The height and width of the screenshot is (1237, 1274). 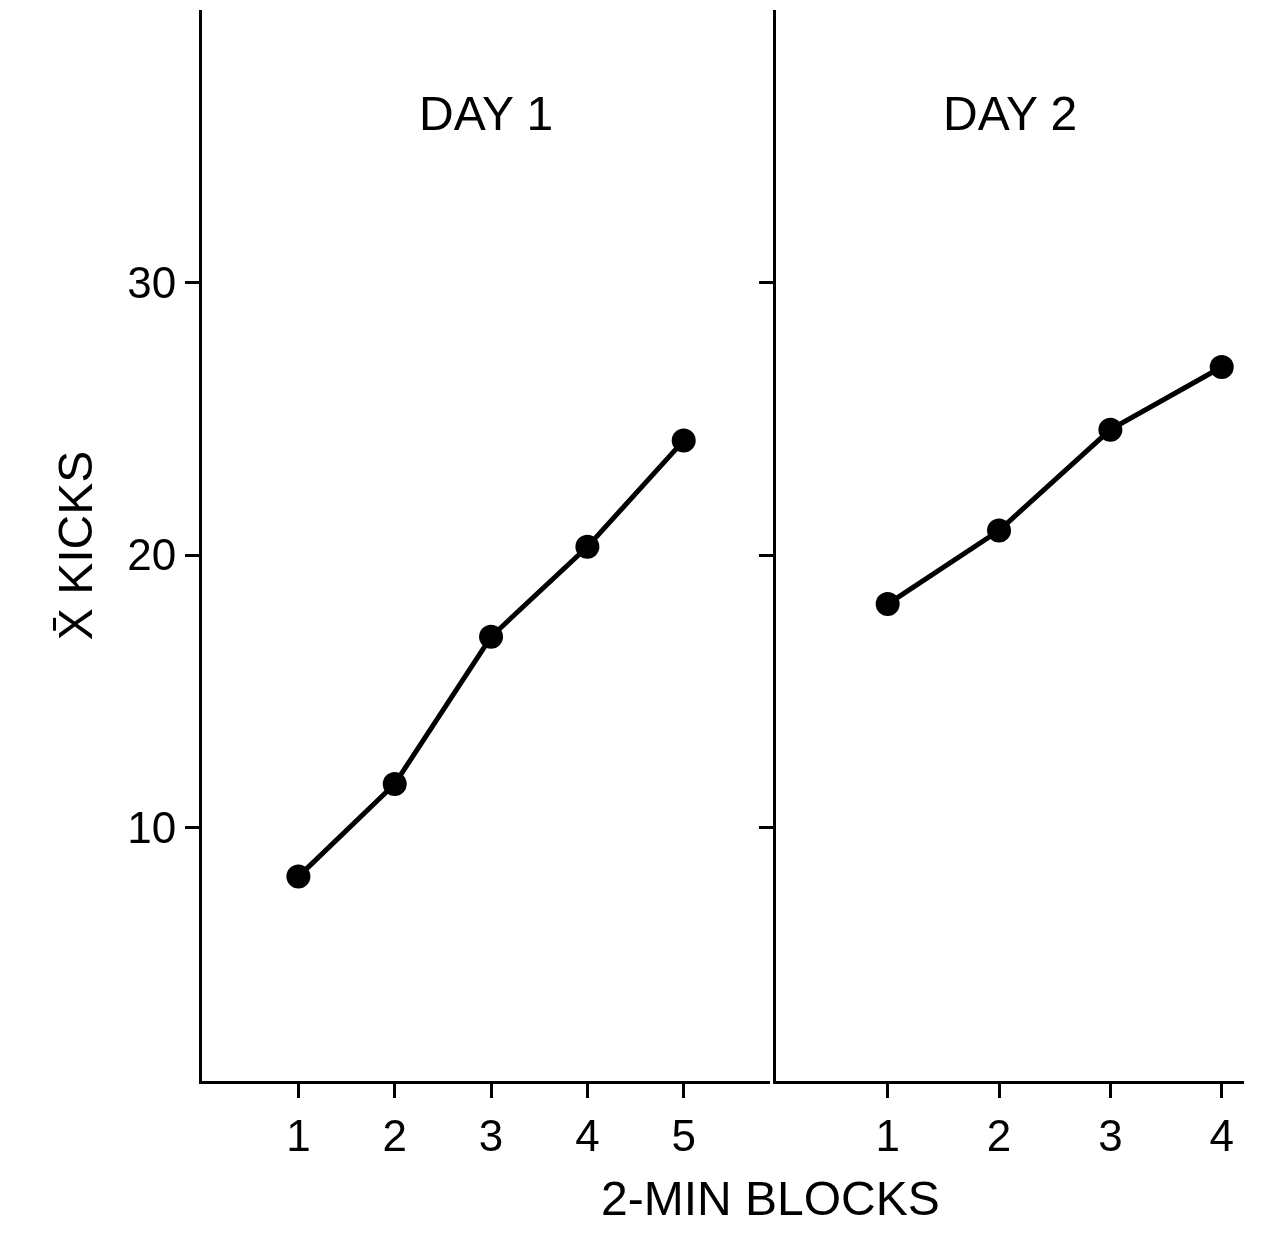 What do you see at coordinates (486, 113) in the screenshot?
I see `text: DAY 1` at bounding box center [486, 113].